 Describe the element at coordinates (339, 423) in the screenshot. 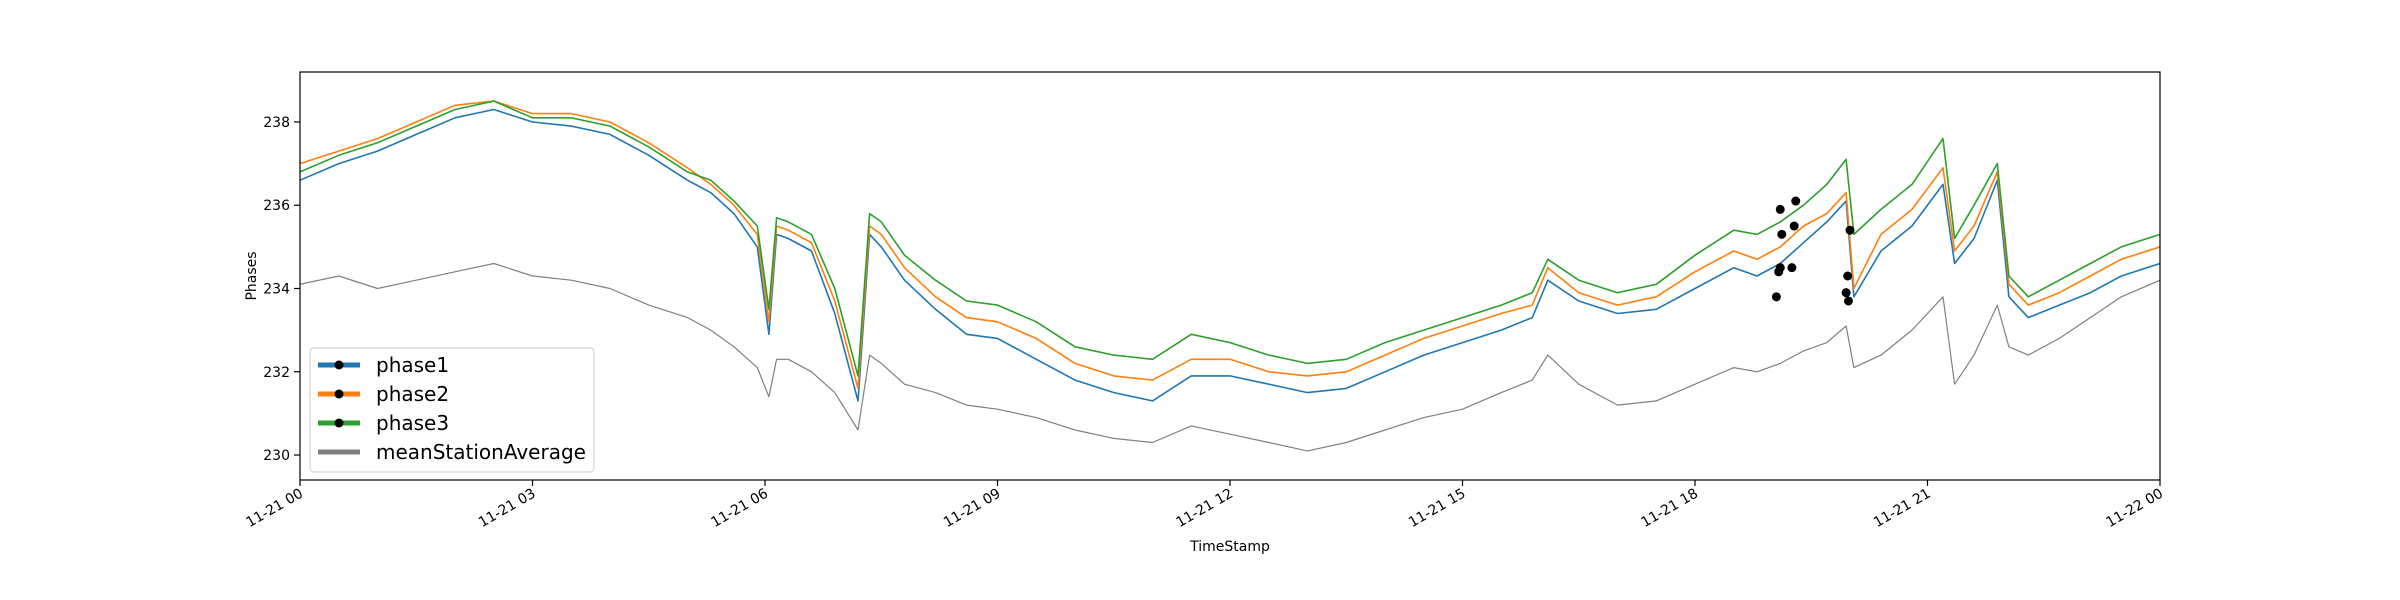

I see `legend-marker-phase3` at that location.